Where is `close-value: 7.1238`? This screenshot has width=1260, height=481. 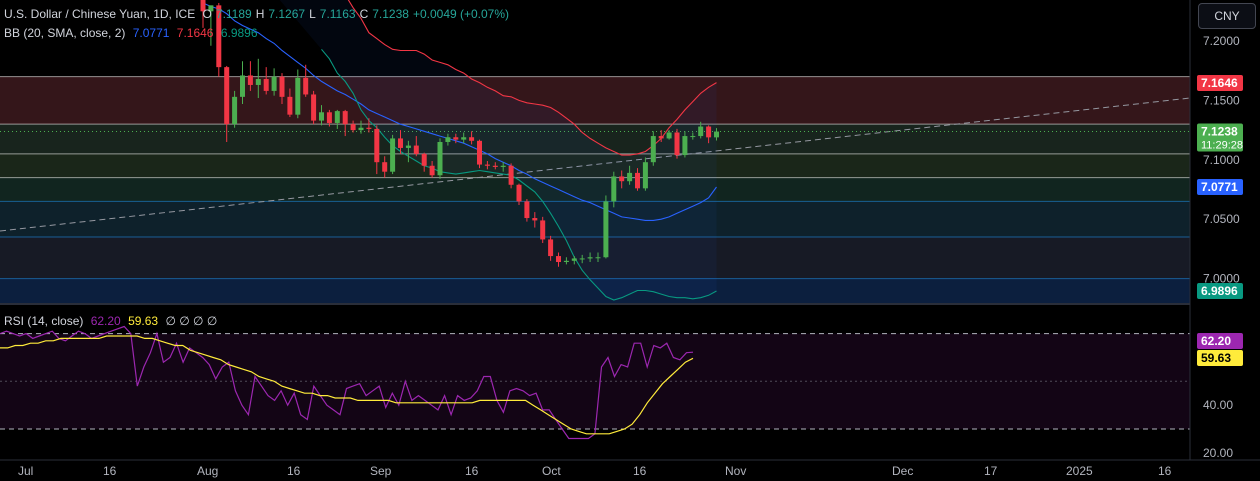
close-value: 7.1238 is located at coordinates (390, 14).